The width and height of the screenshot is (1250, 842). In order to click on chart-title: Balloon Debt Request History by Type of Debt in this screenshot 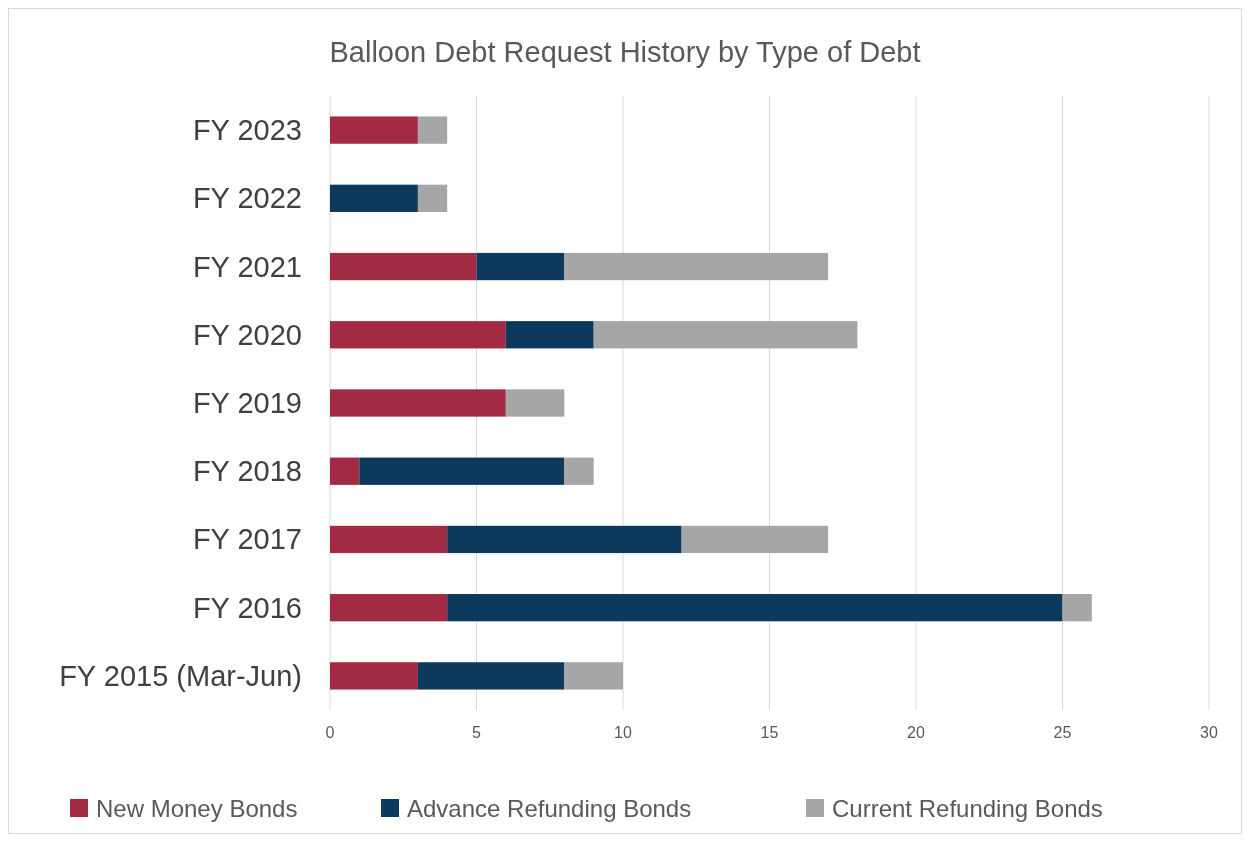, I will do `click(625, 52)`.